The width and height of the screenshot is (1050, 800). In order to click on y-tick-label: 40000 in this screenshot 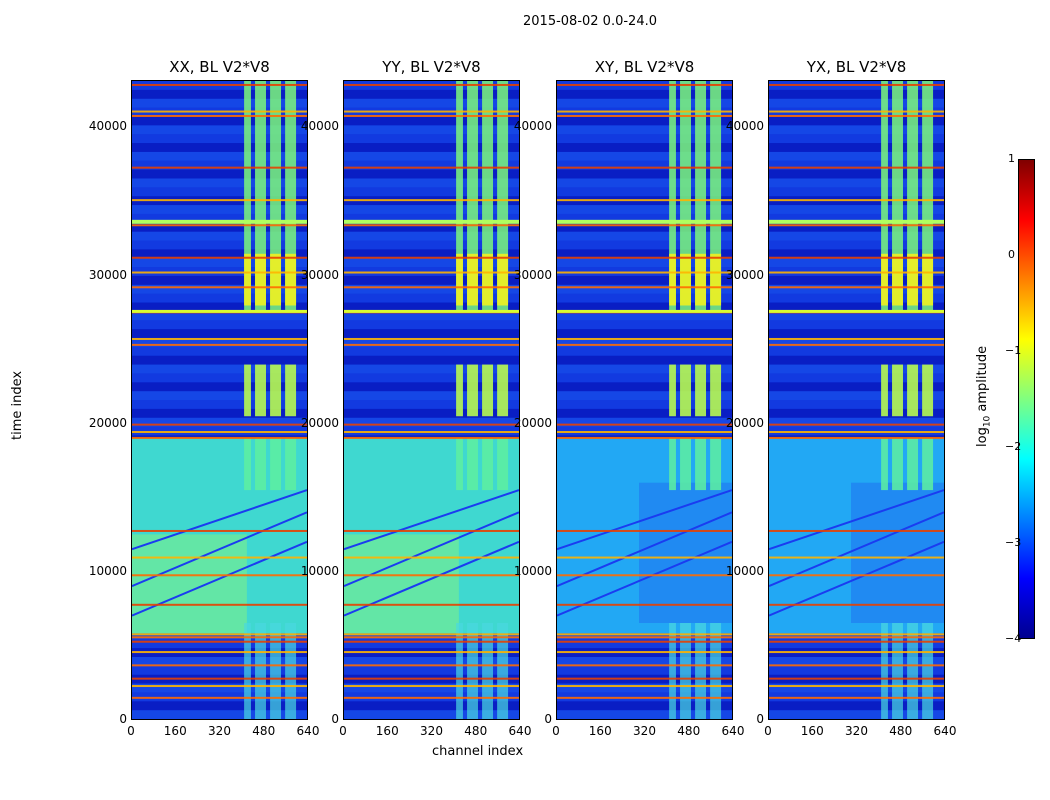, I will do `click(107, 126)`.